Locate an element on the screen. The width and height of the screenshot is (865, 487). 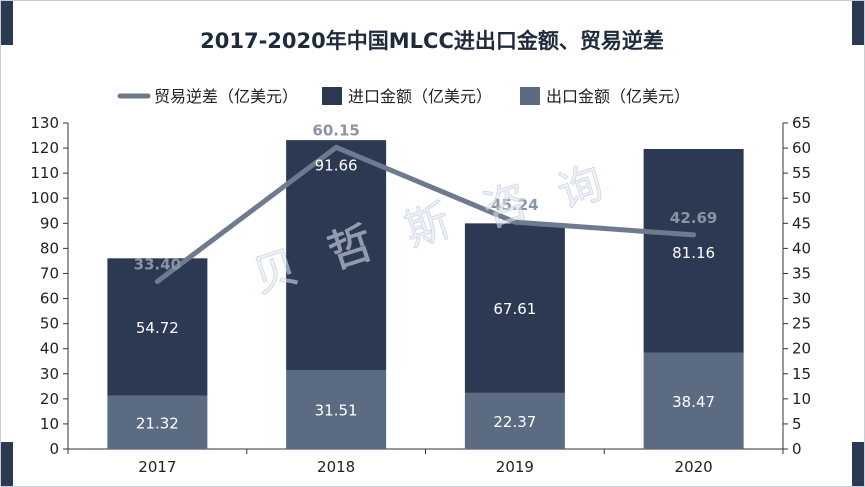
corner-mark-br is located at coordinates (858, 464).